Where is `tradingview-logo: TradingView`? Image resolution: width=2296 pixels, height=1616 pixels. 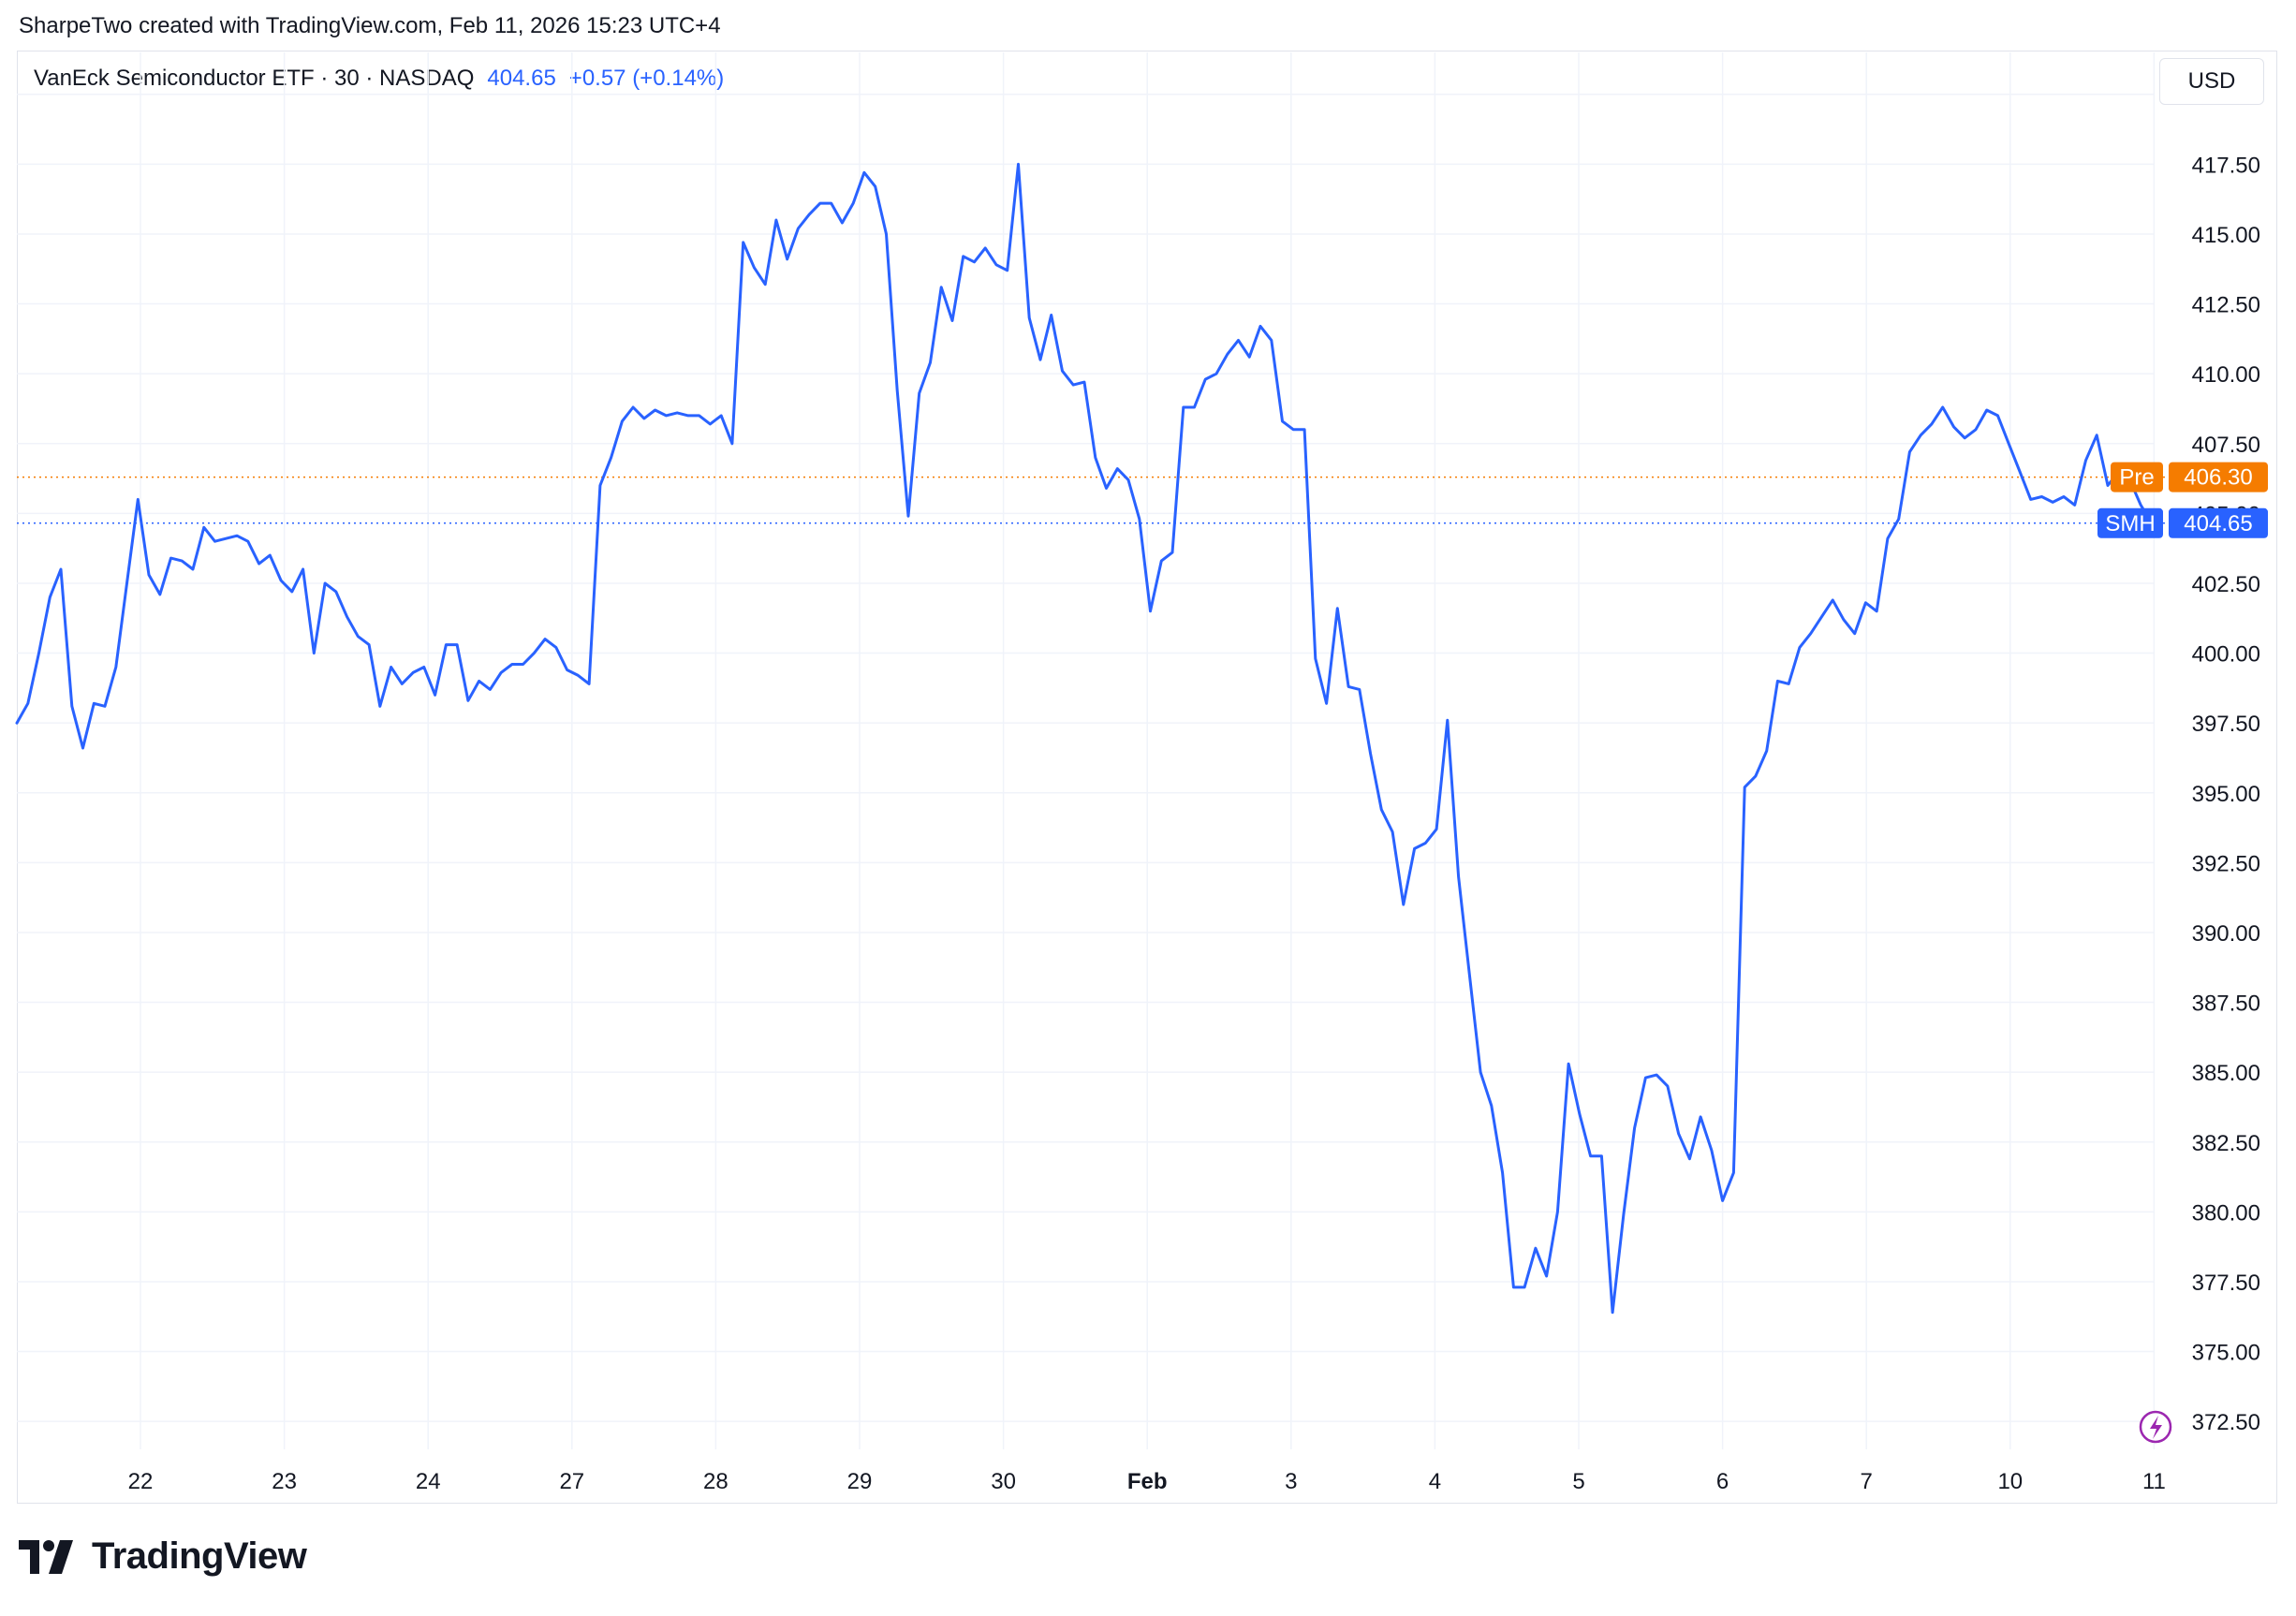 tradingview-logo: TradingView is located at coordinates (163, 1556).